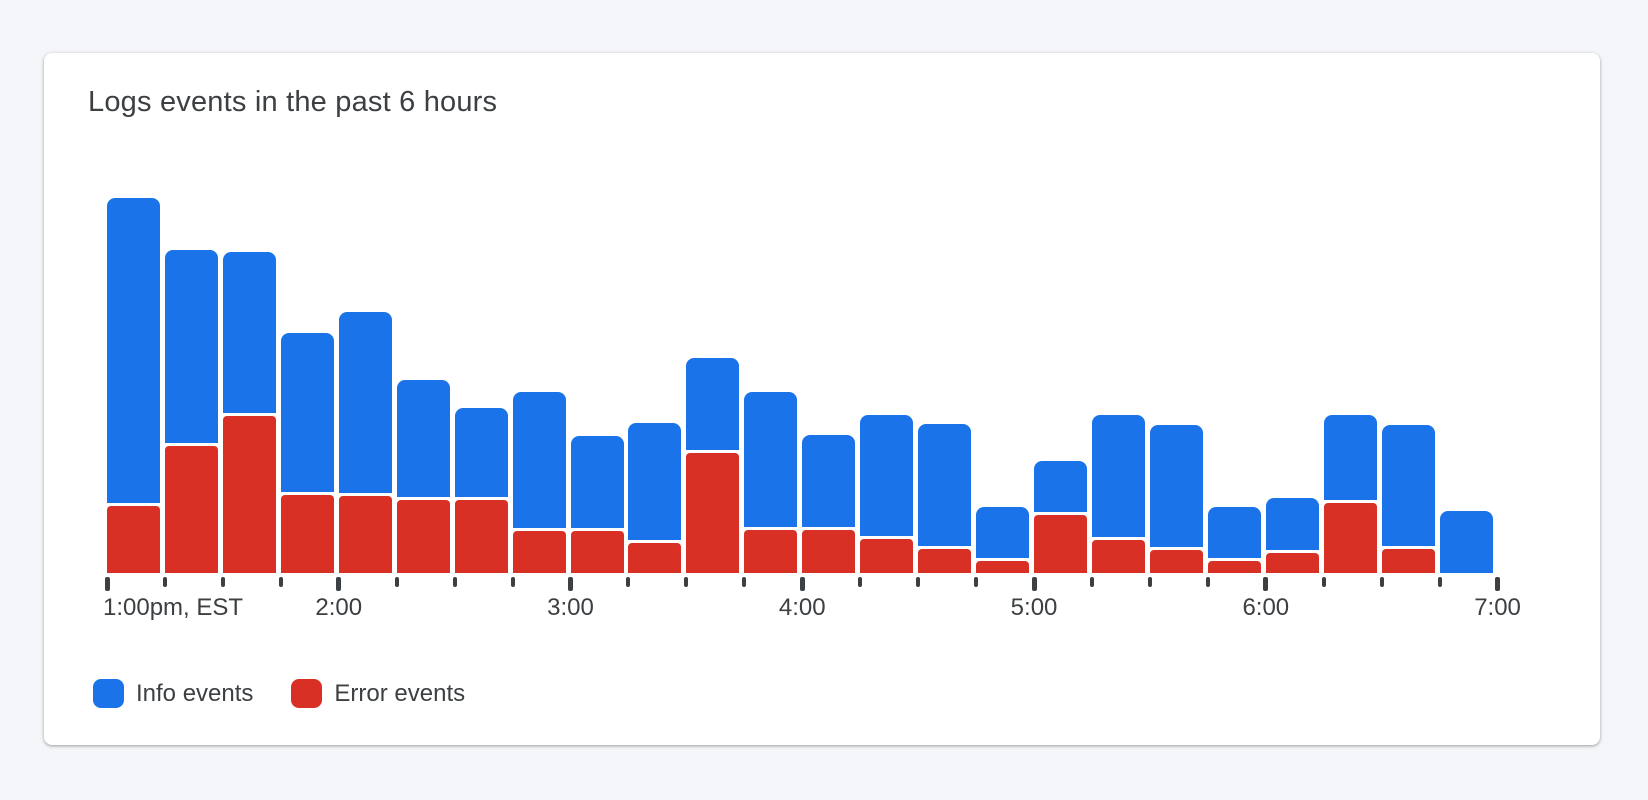  Describe the element at coordinates (570, 607) in the screenshot. I see `axis-label-3-00: 3:00` at that location.